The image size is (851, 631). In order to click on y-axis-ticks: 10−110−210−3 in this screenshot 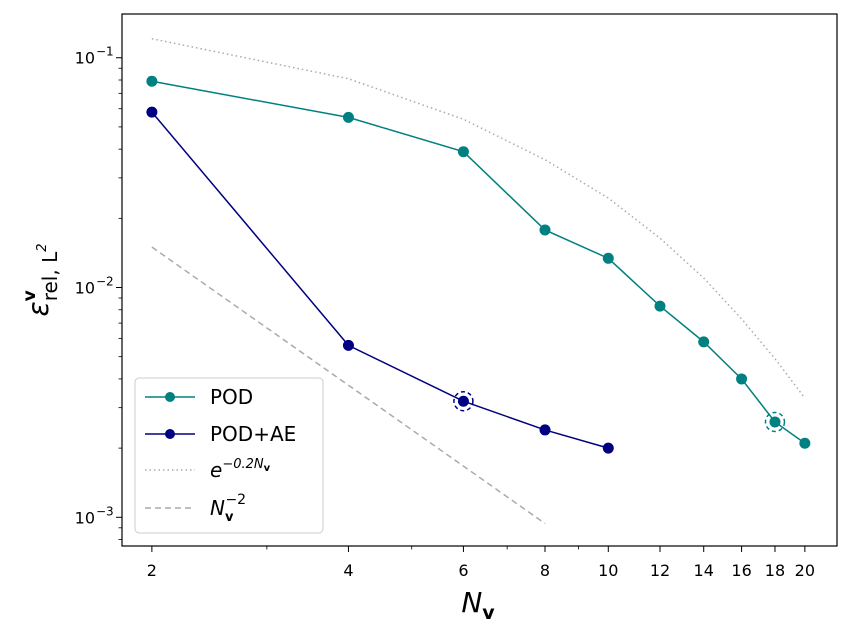, I will do `click(98, 292)`.